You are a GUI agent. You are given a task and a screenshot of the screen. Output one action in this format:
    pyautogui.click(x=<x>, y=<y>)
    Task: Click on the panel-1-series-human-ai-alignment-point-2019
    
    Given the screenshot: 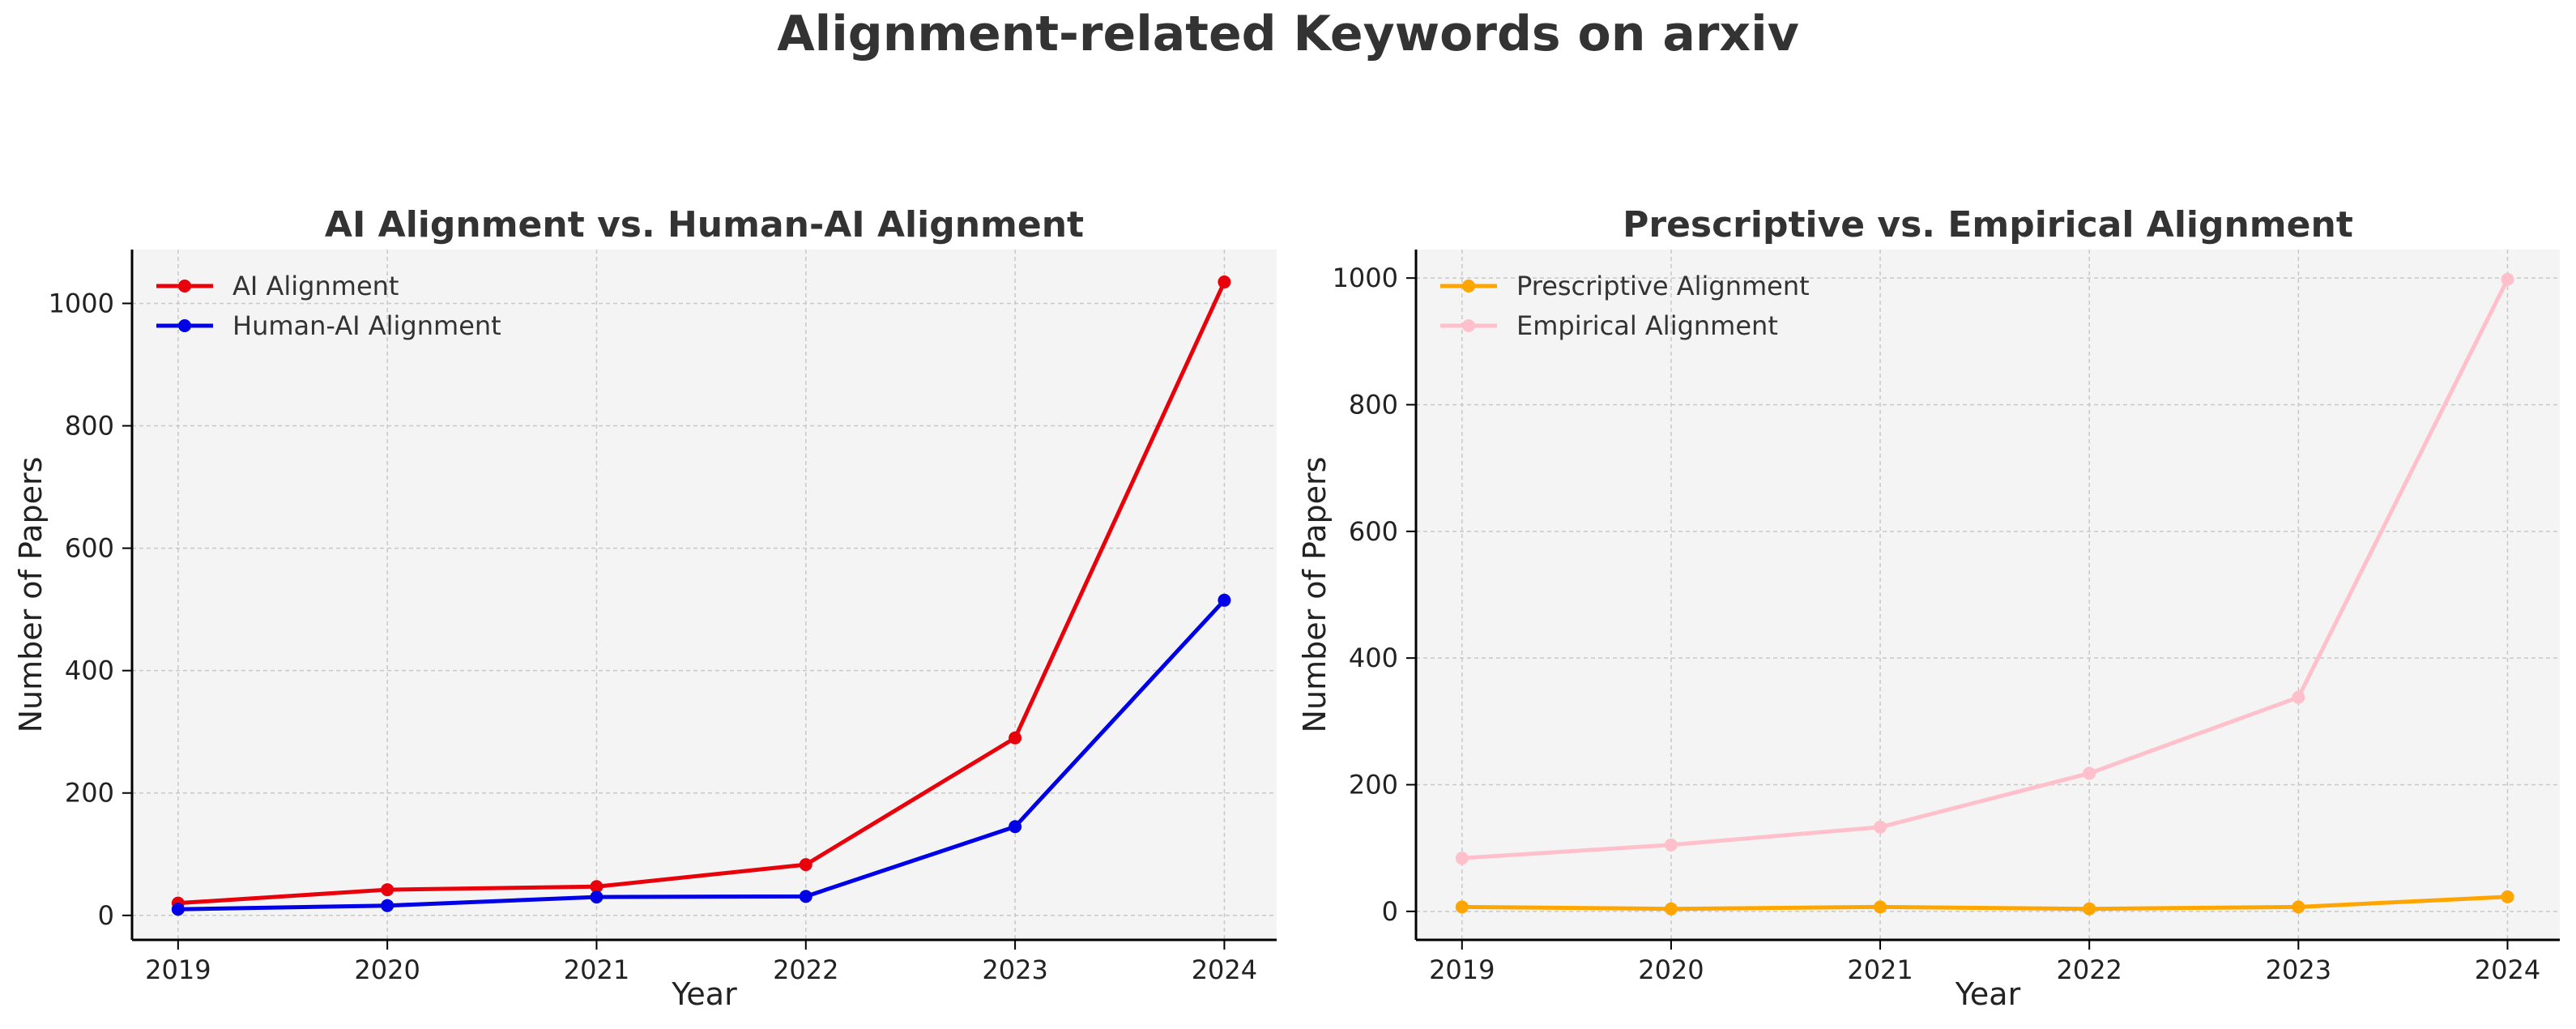 What is the action you would take?
    pyautogui.click(x=178, y=909)
    